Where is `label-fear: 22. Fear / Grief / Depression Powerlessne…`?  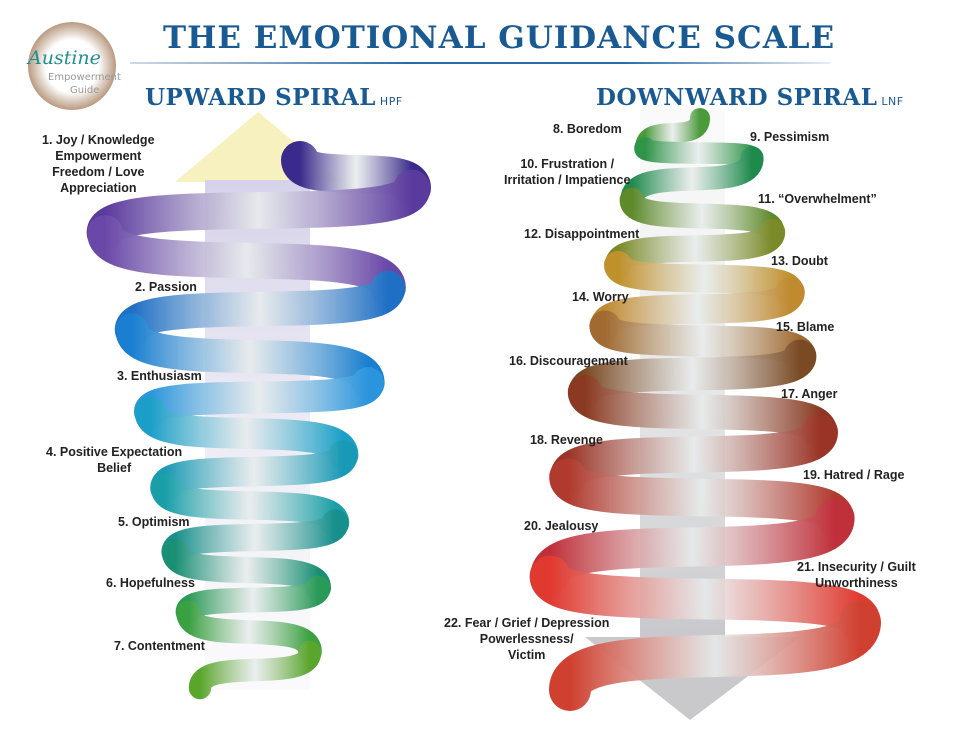
label-fear: 22. Fear / Grief / Depression Powerlessne… is located at coordinates (527, 639).